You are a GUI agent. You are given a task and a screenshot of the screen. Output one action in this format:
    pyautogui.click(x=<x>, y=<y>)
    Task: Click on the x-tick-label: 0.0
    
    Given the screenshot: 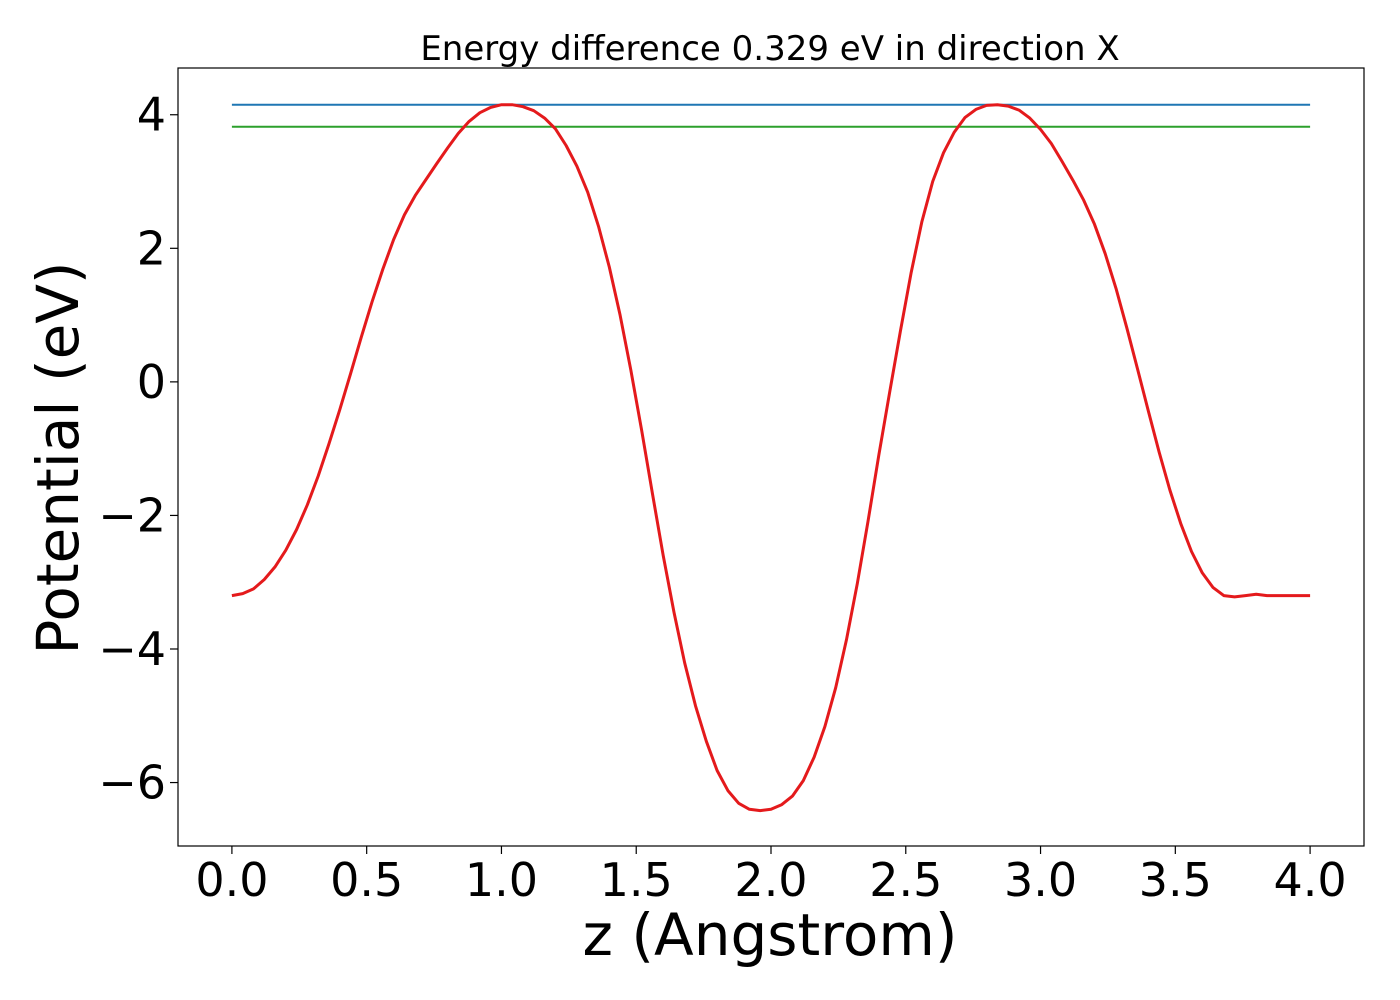 What is the action you would take?
    pyautogui.click(x=231, y=880)
    